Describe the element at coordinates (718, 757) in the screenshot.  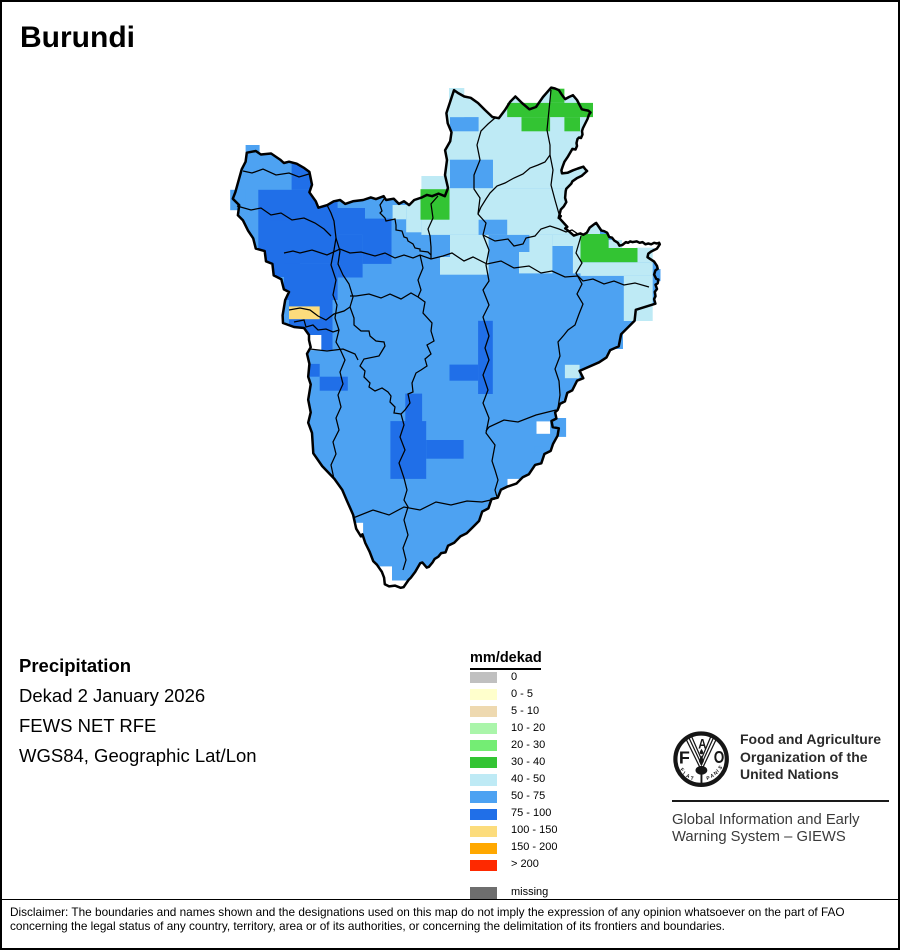
I see `svg-text: O` at that location.